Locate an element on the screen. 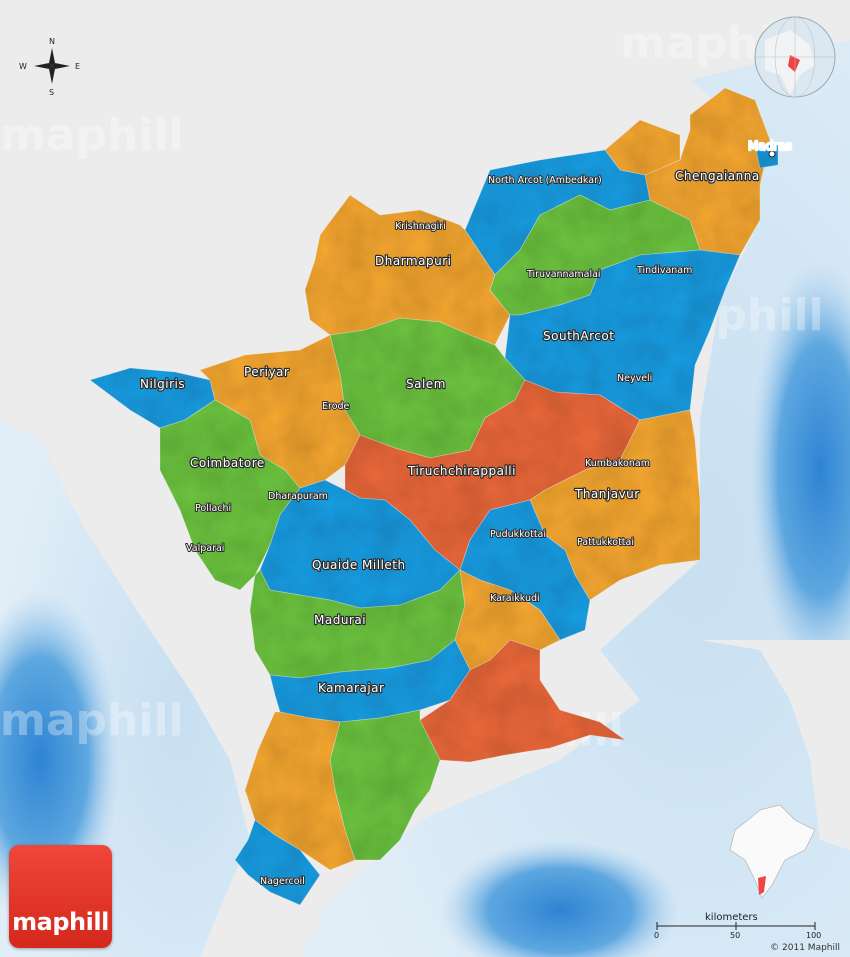 The width and height of the screenshot is (850, 957). label-nilgiris: Nilgiris is located at coordinates (162, 384).